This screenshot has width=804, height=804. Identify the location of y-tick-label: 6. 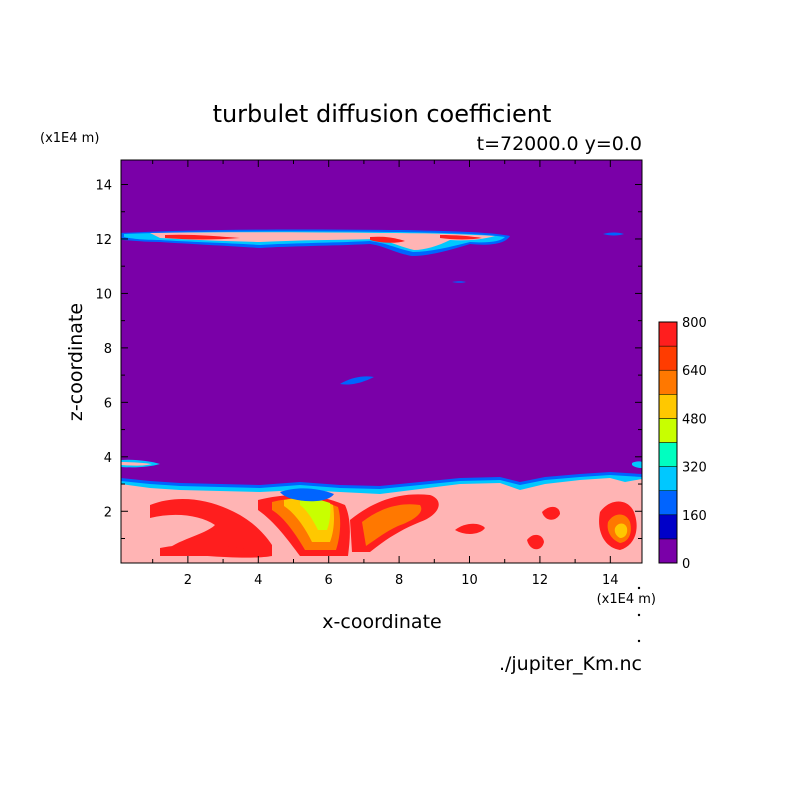
(108, 403).